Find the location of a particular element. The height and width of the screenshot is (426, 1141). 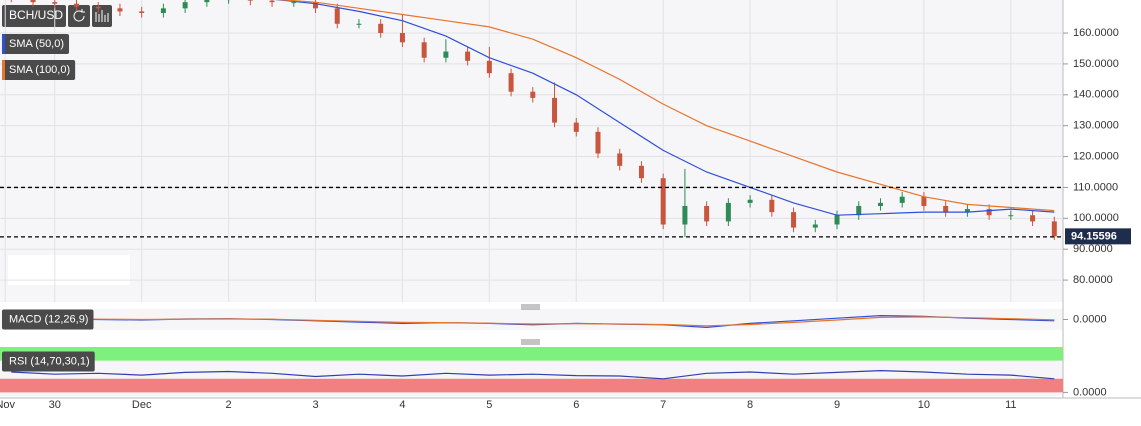

y-tick-label: 120.0000 is located at coordinates (1096, 156).